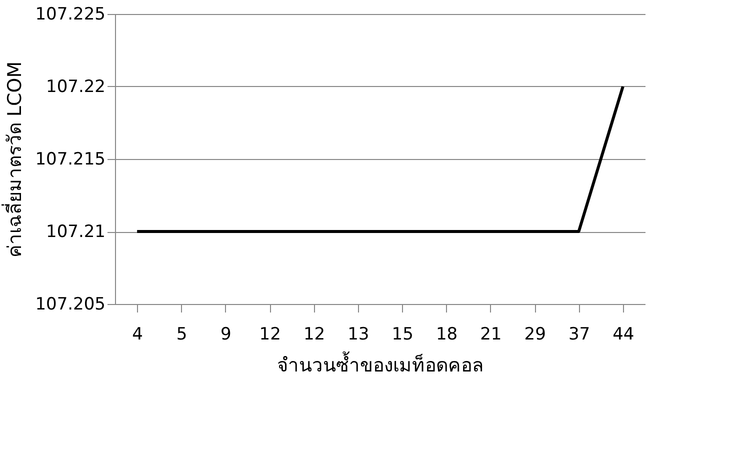  Describe the element at coordinates (13, 159) in the screenshot. I see `y-axis-title: ค่าเฉลี่ยมาตรวัด LCOM` at that location.